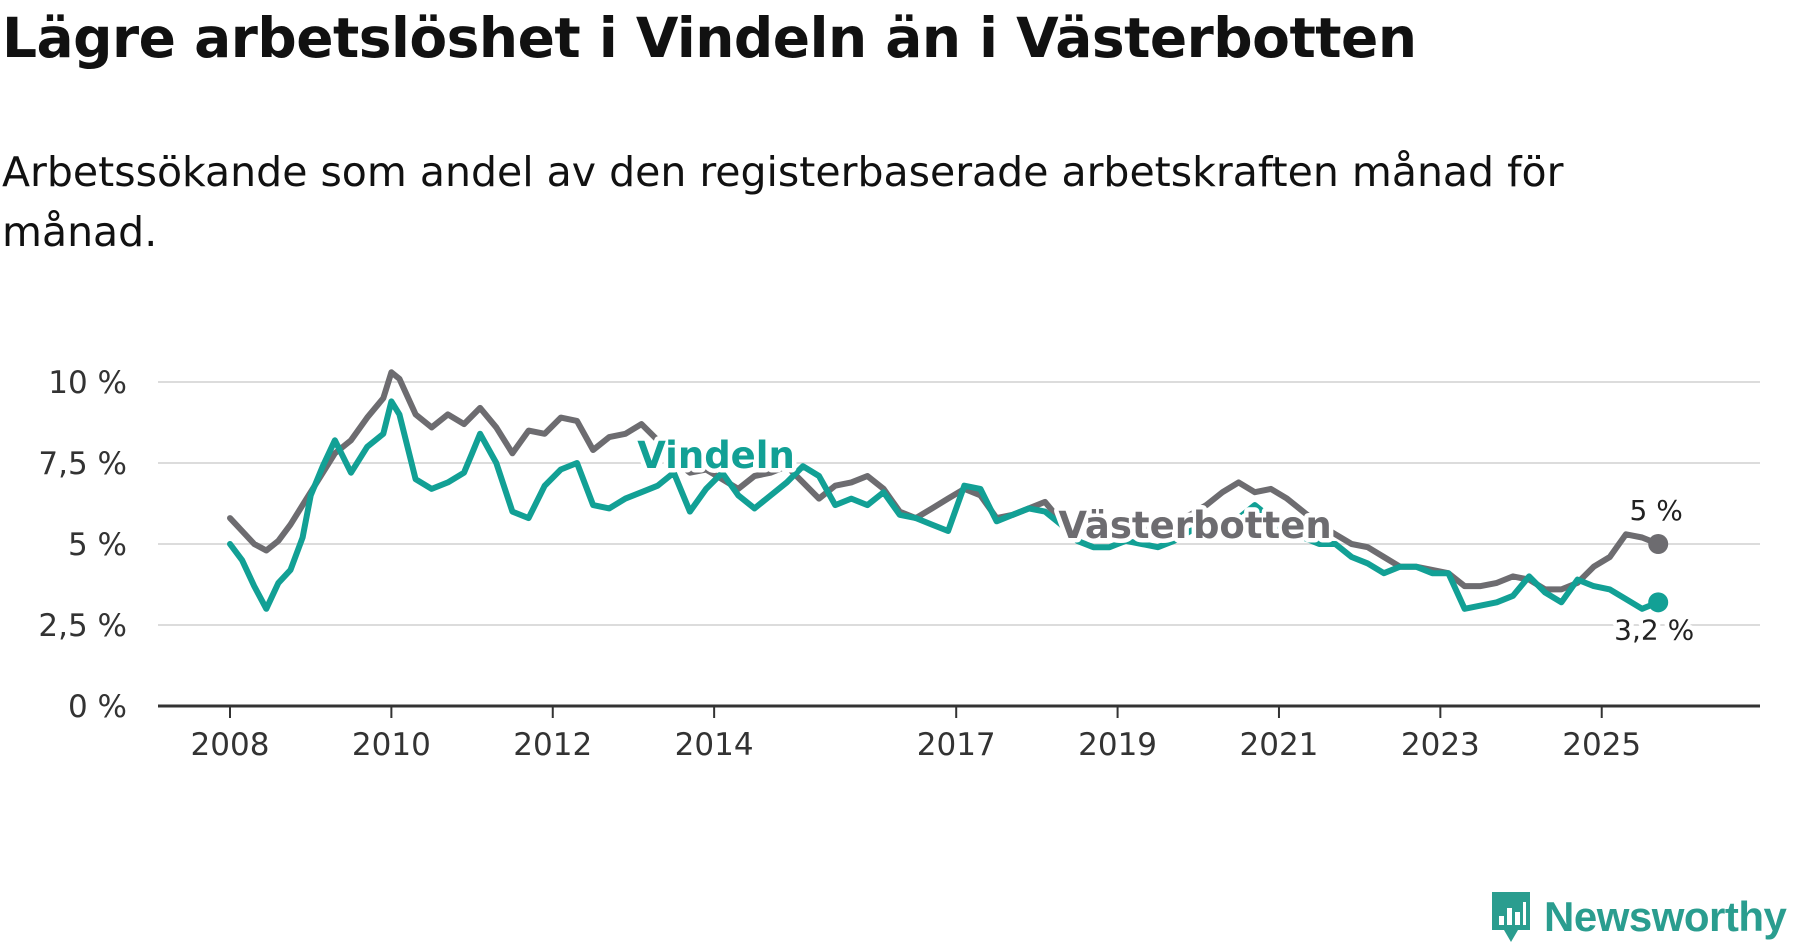  I want to click on x-tick-label: 2012, so click(552, 745).